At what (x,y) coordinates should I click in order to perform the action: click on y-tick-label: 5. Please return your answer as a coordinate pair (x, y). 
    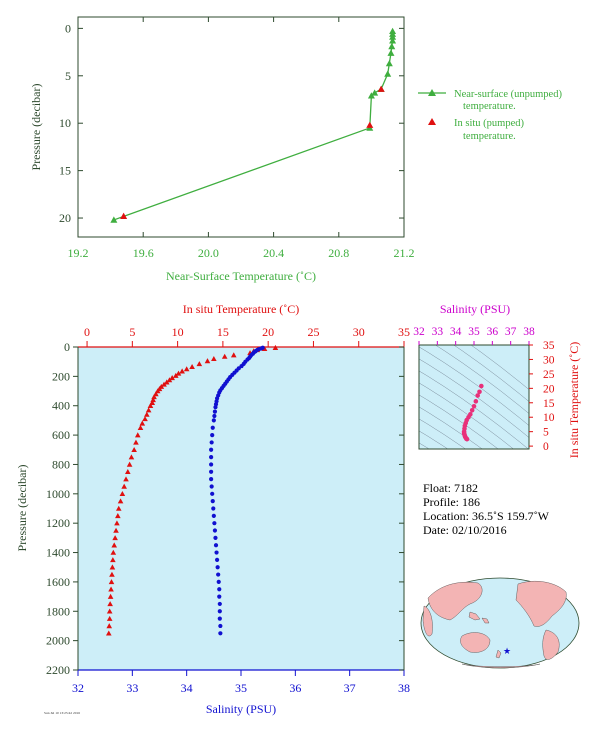
    Looking at the image, I should click on (68, 76).